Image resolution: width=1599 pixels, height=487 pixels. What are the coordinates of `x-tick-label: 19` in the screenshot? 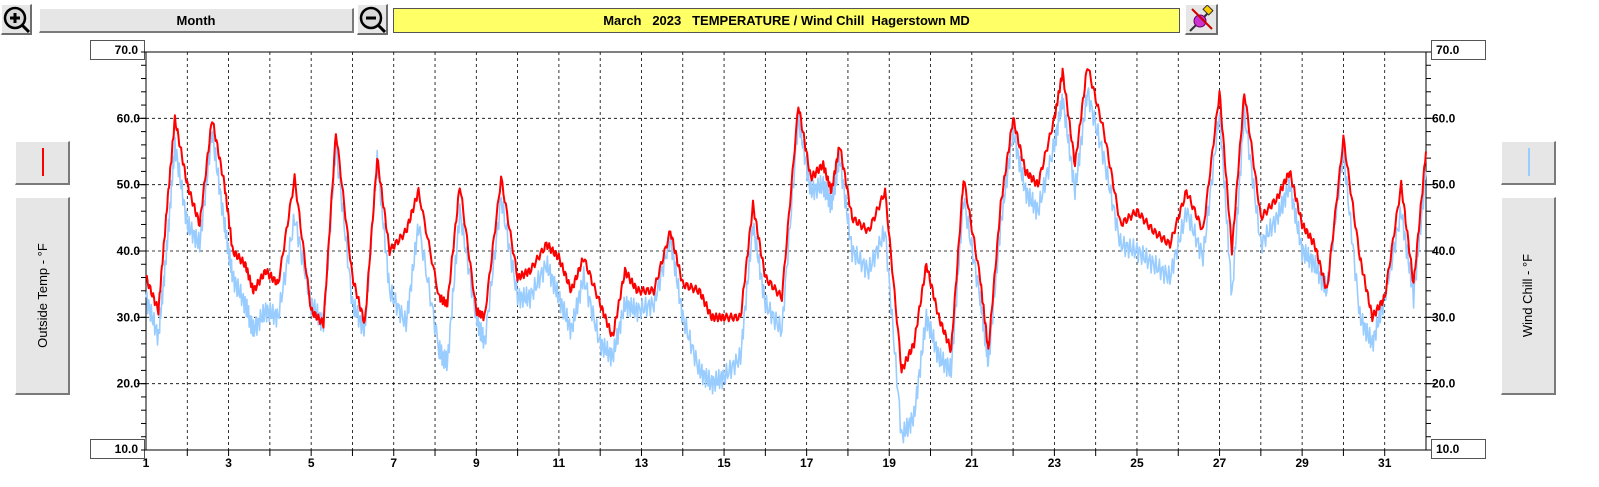 It's located at (890, 463).